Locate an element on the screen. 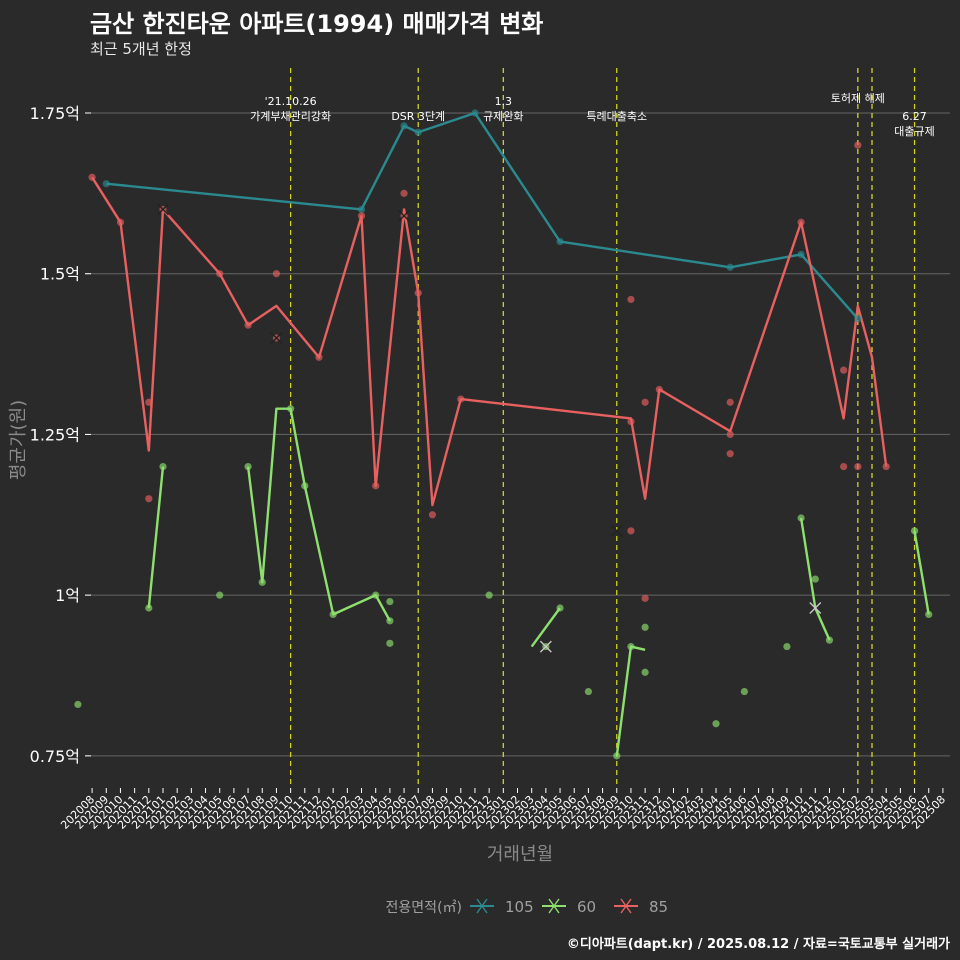 This screenshot has height=960, width=960. chart-subtitle: 최근 5개년 한정 is located at coordinates (141, 49).